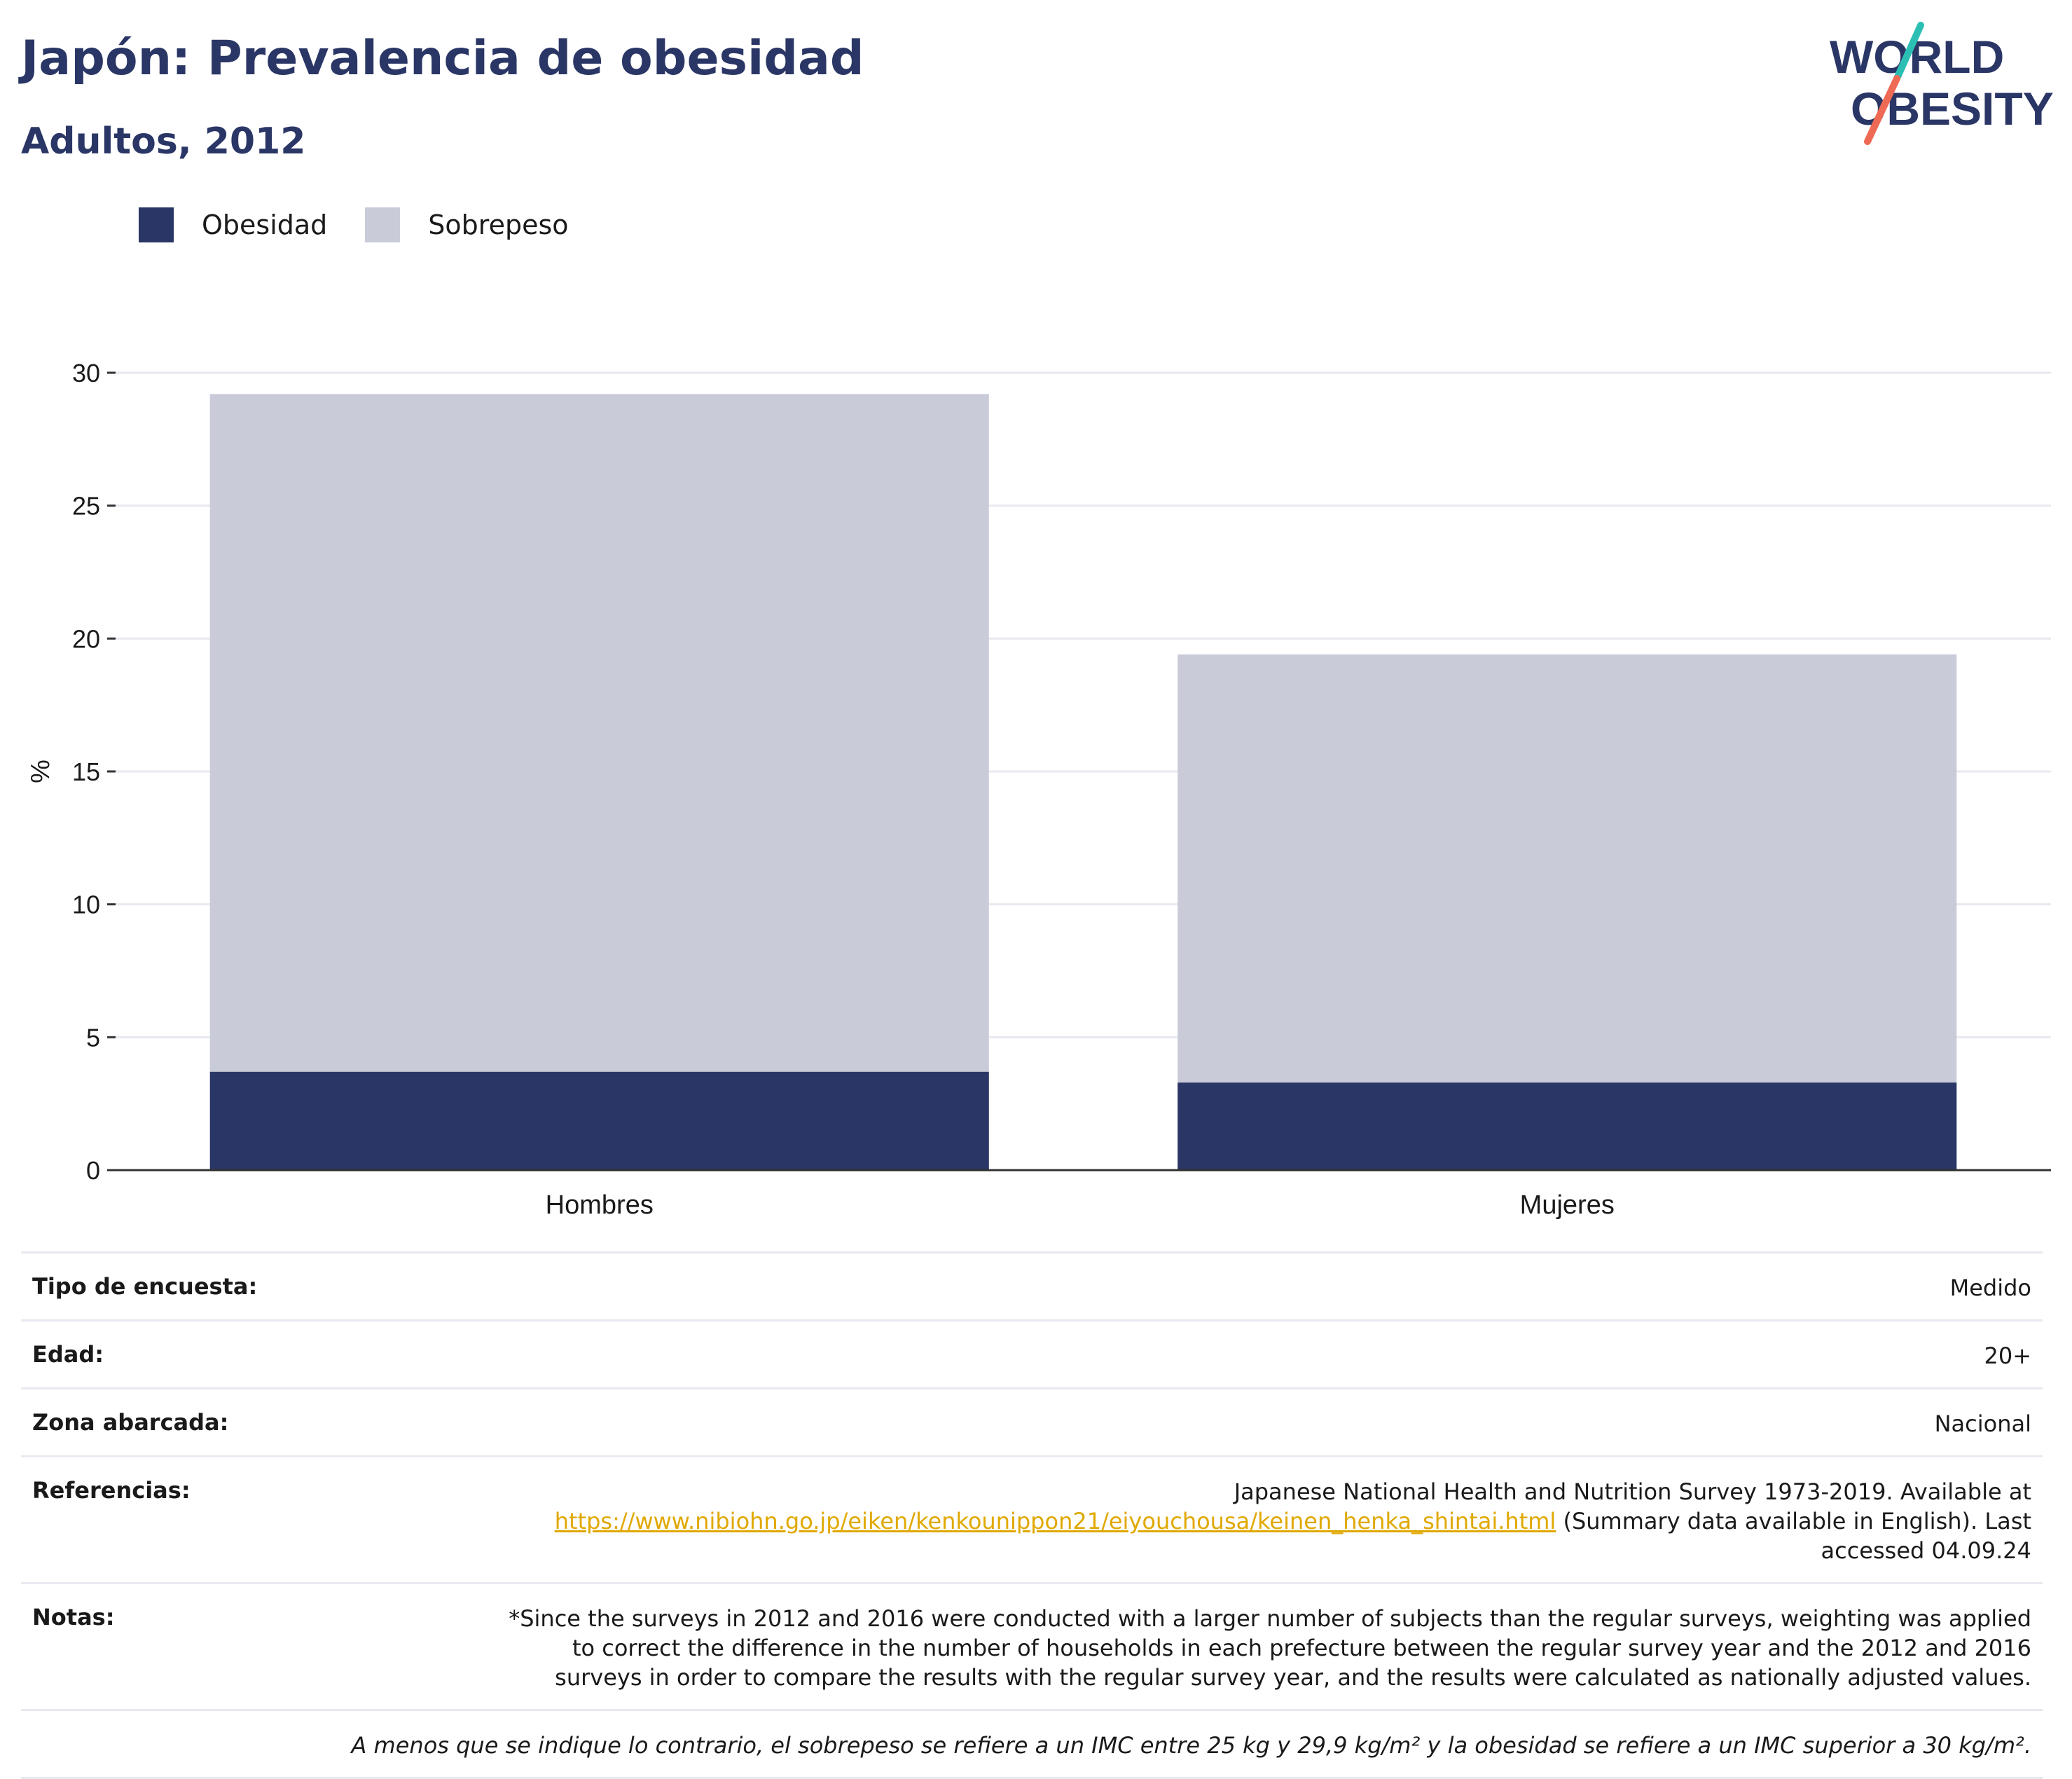 This screenshot has height=1779, width=2072. I want to click on x-tick-label: Mujeres, so click(1568, 1204).